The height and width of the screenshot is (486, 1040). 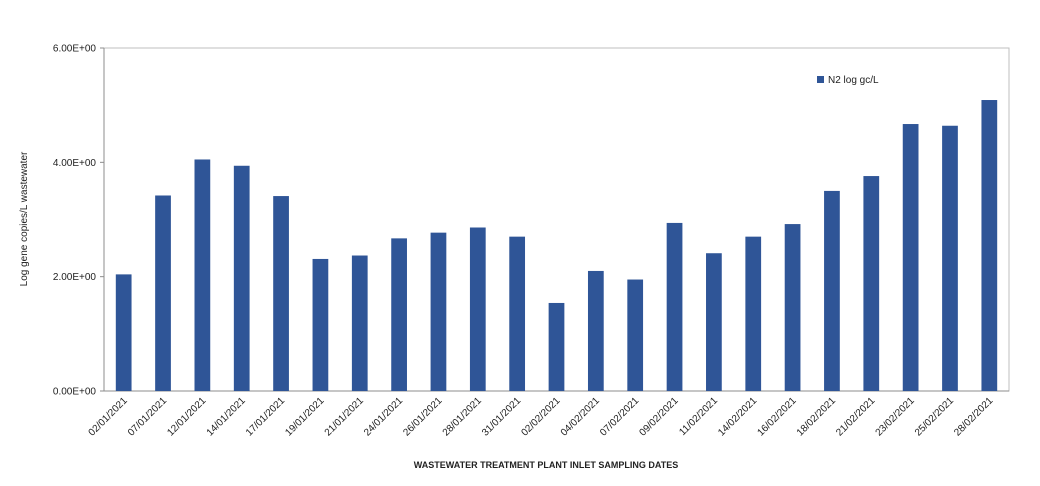 I want to click on x-tick-label: 09/02/2021, so click(x=658, y=416).